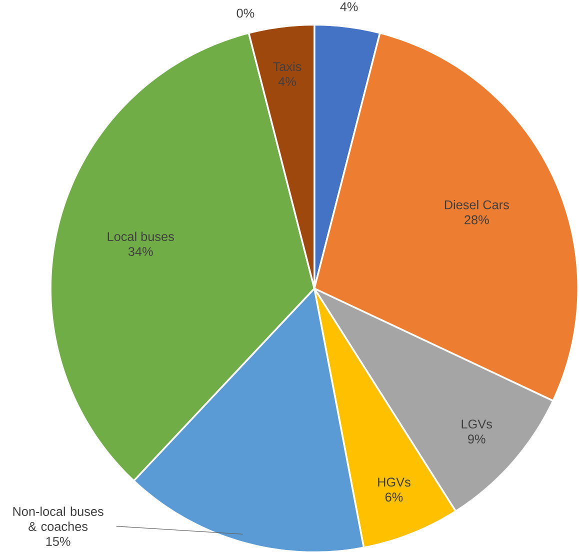  What do you see at coordinates (287, 67) in the screenshot?
I see `slice-label: Taxis` at bounding box center [287, 67].